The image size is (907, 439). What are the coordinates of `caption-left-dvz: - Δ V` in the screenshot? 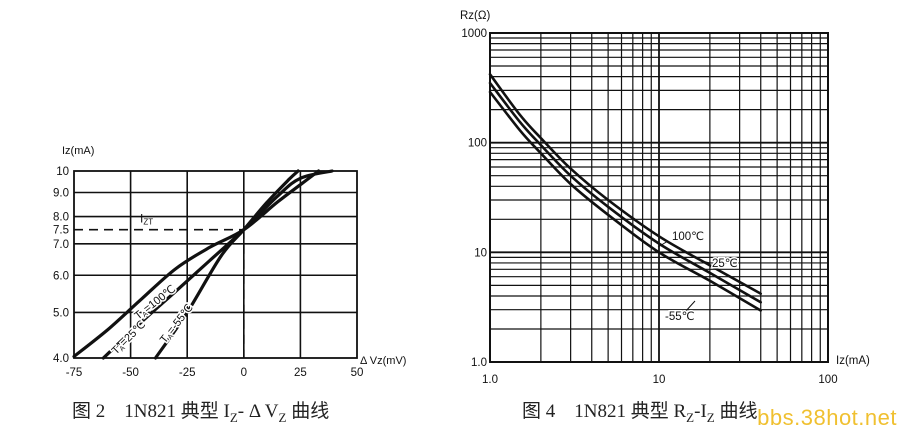 It's located at (258, 411).